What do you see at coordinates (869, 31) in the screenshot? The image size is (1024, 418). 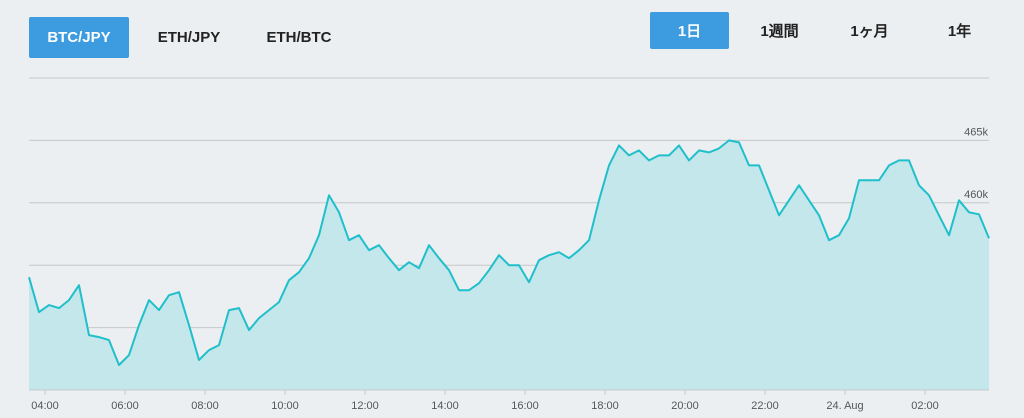 I see `range-tab: 1ヶ月` at bounding box center [869, 31].